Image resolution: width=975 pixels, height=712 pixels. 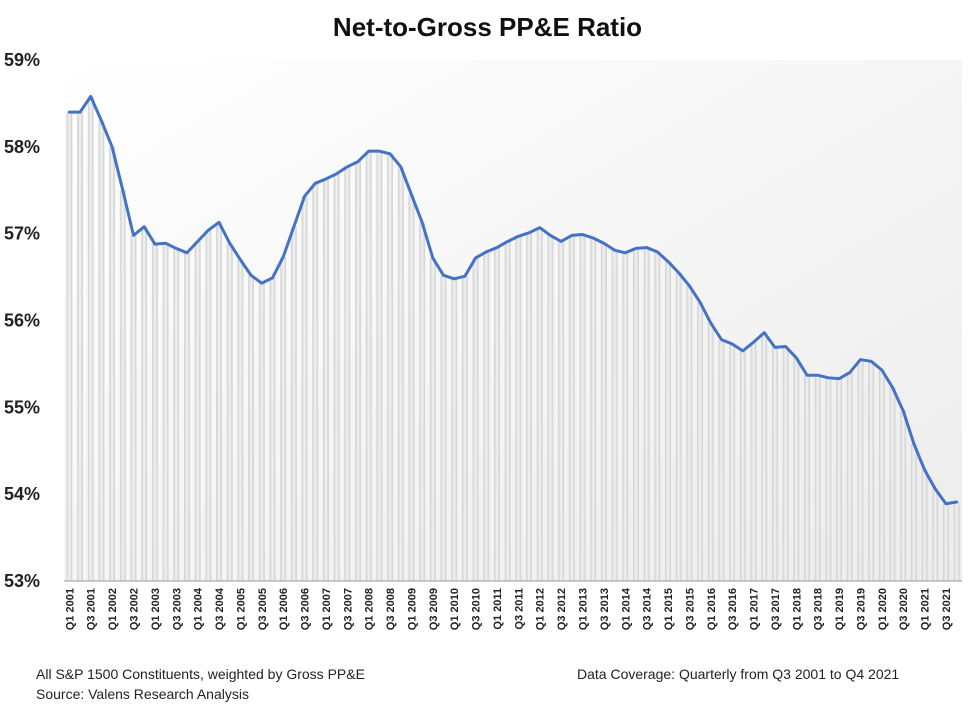 What do you see at coordinates (142, 694) in the screenshot?
I see `footnote-source: Source: Valens Research Analysis` at bounding box center [142, 694].